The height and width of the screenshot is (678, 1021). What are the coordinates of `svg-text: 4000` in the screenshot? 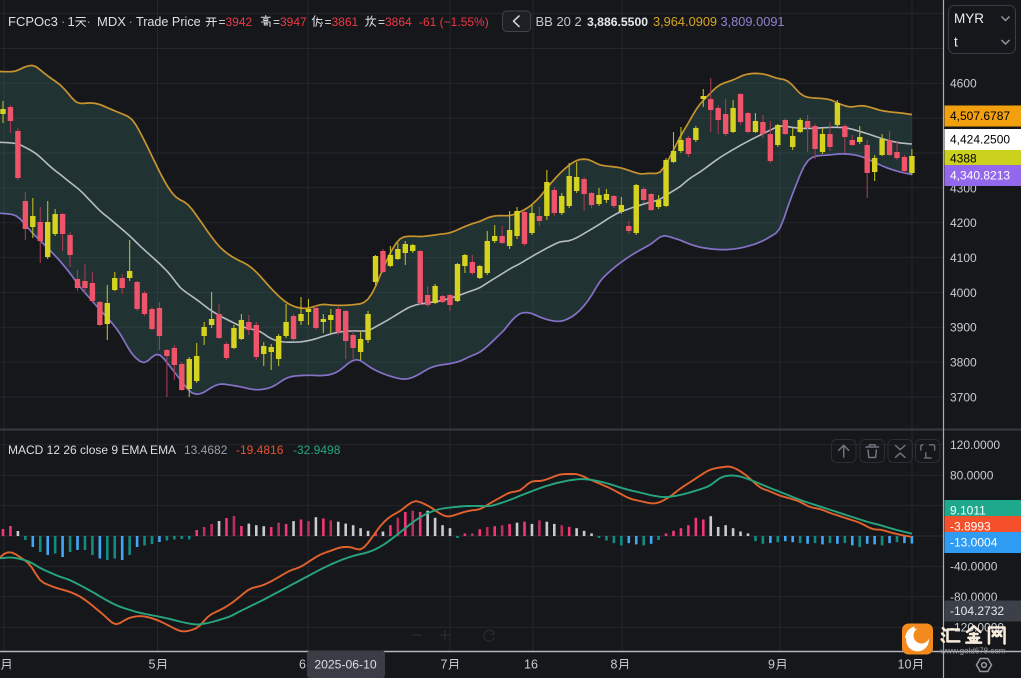 It's located at (963, 293).